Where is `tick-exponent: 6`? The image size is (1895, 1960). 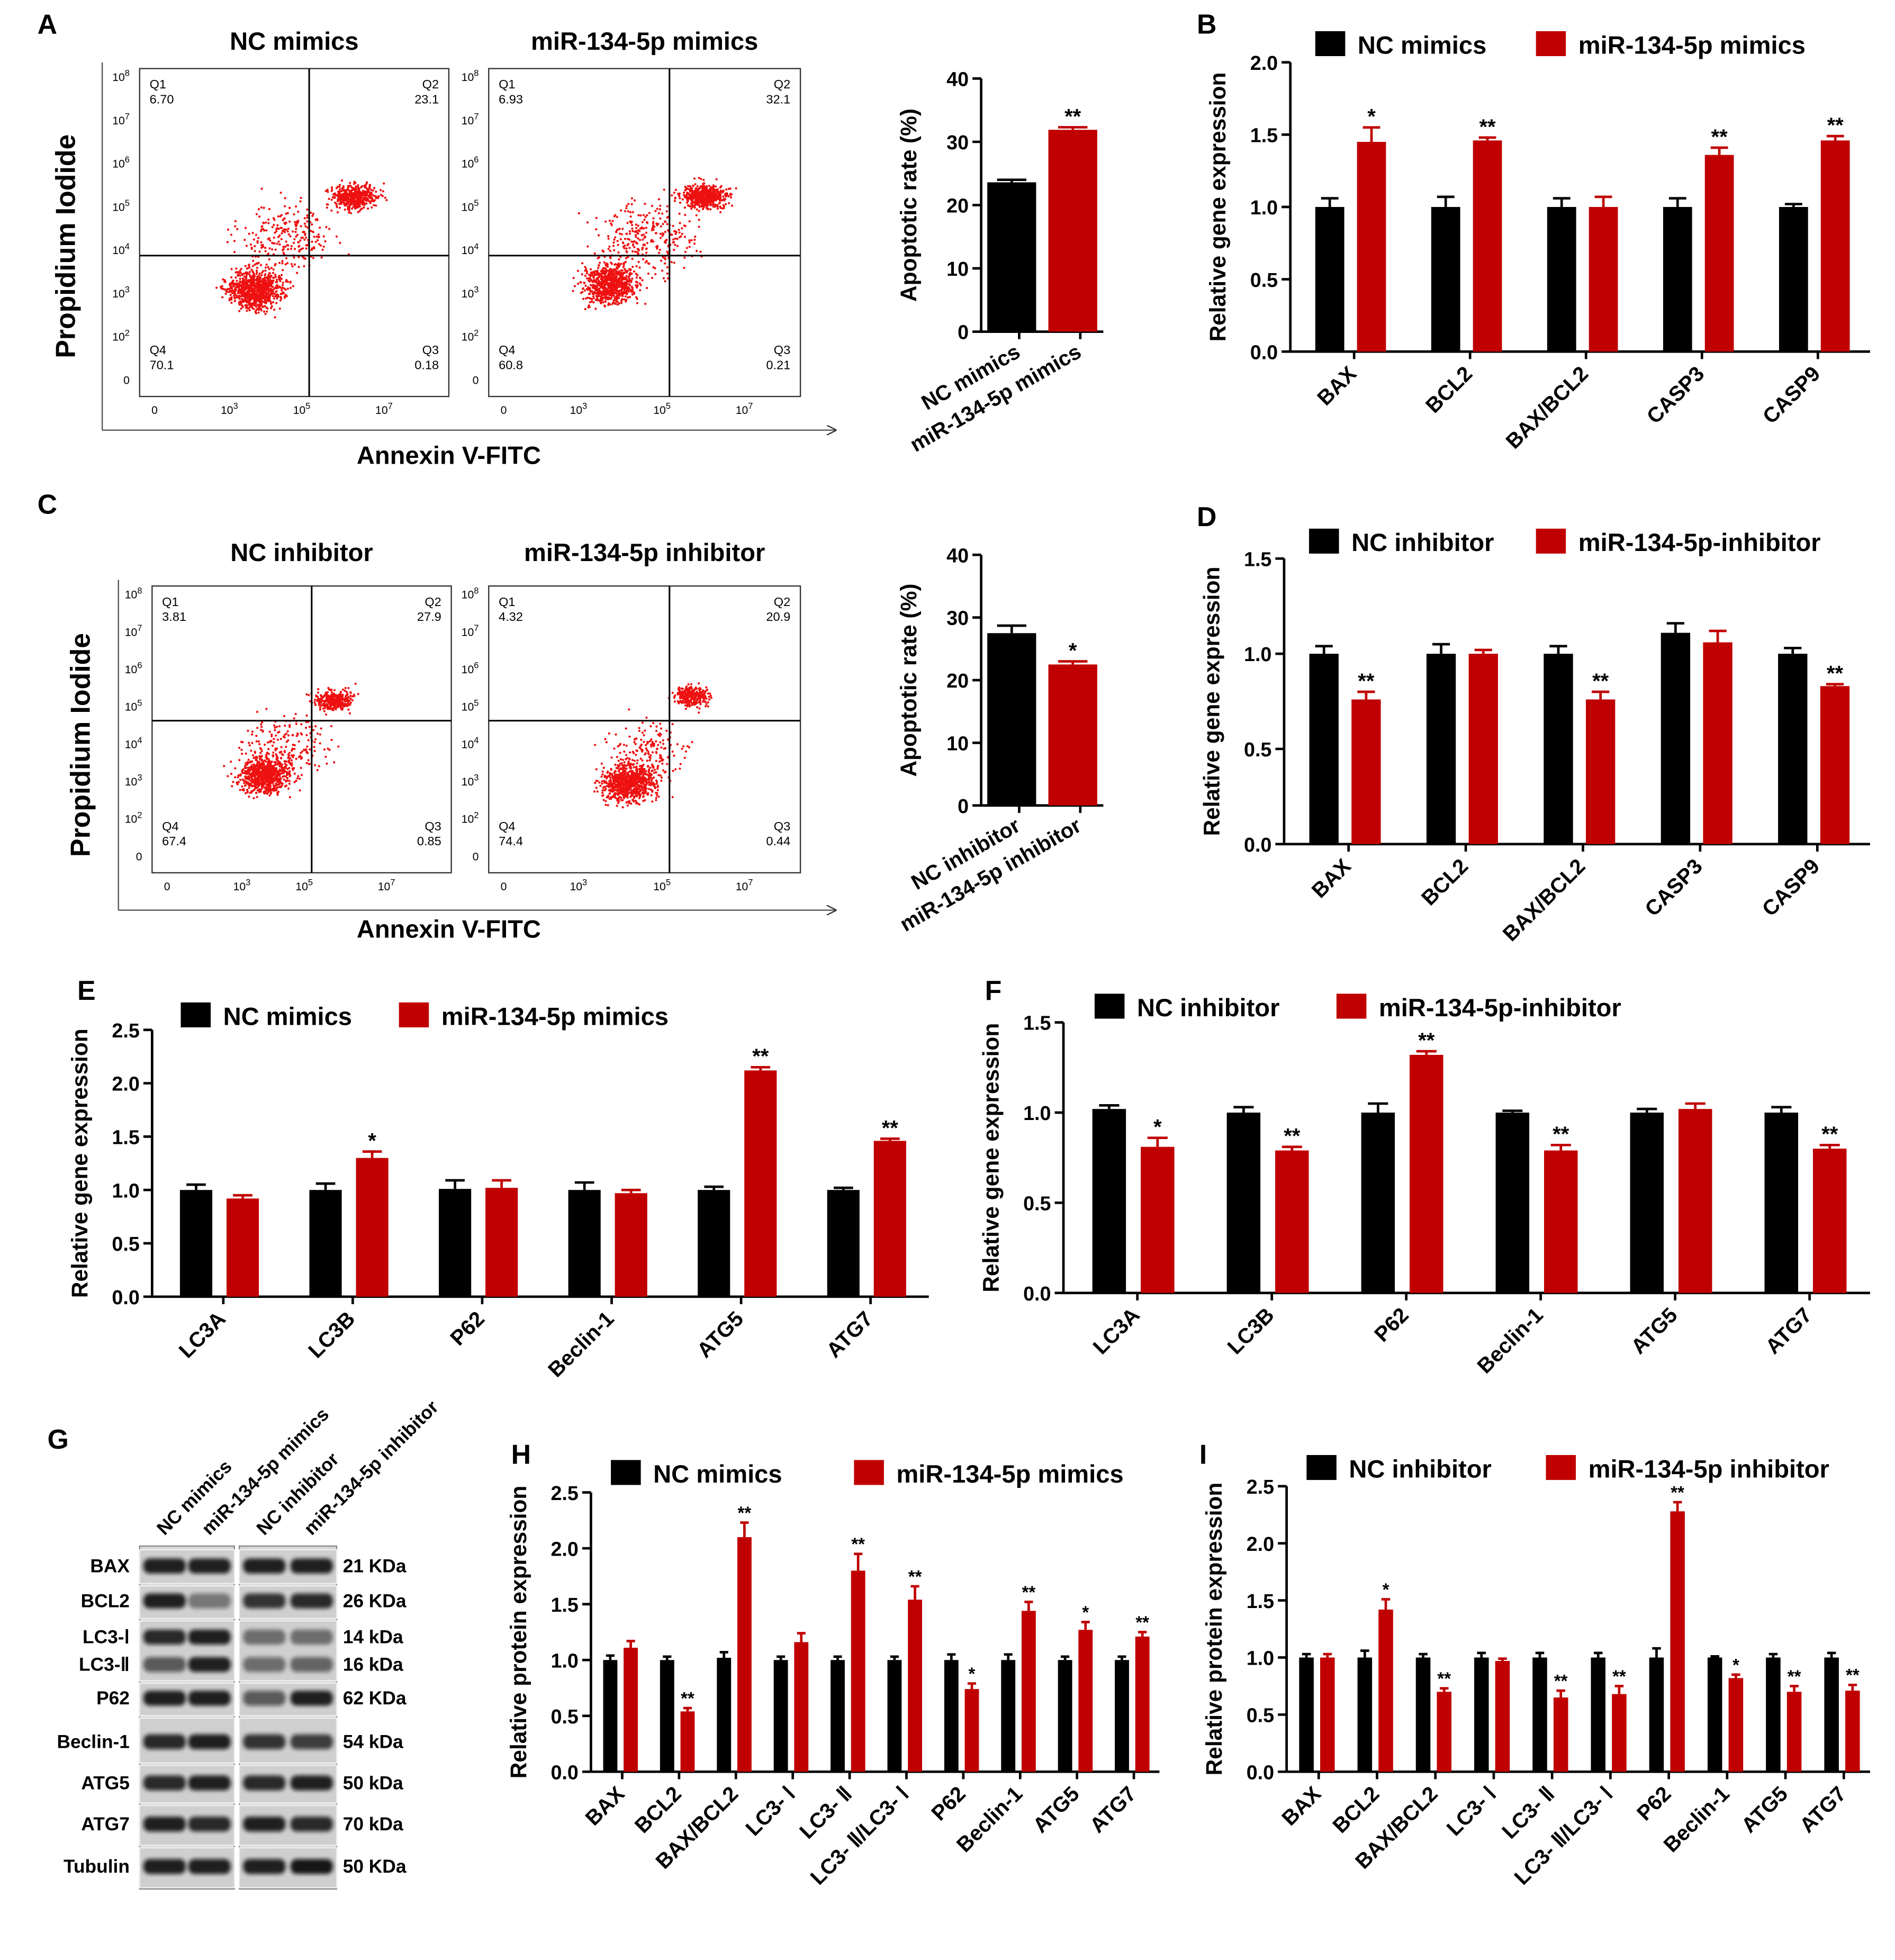 tick-exponent: 6 is located at coordinates (476, 160).